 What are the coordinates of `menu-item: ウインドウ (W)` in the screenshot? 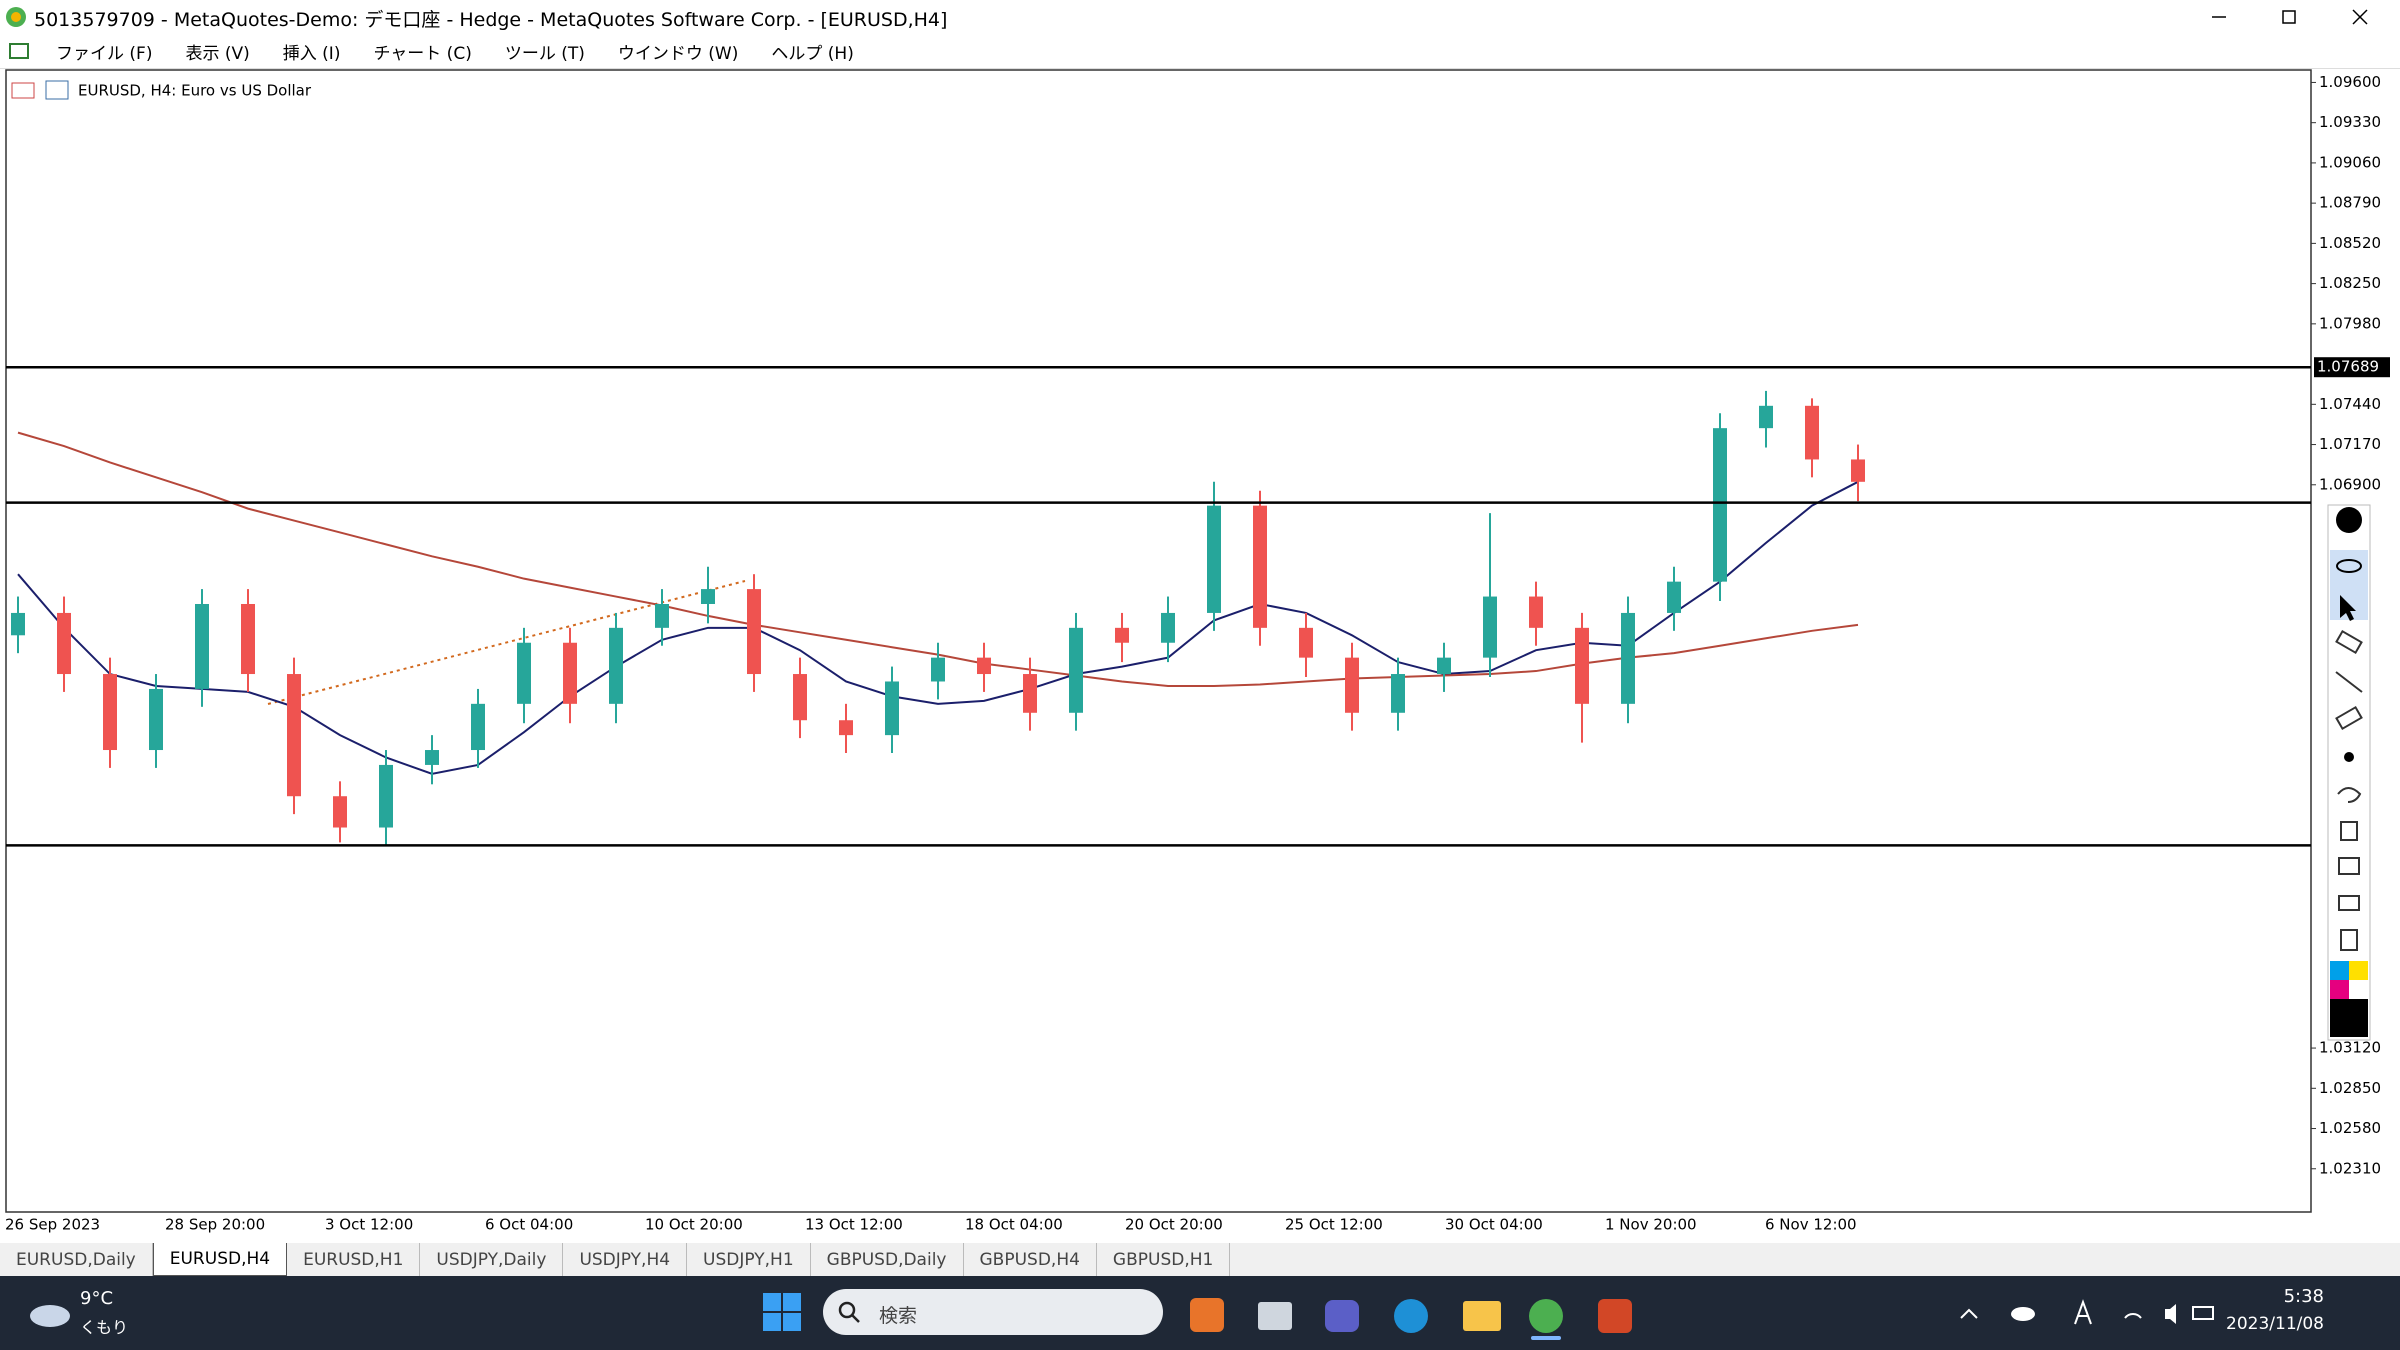 It's located at (678, 53).